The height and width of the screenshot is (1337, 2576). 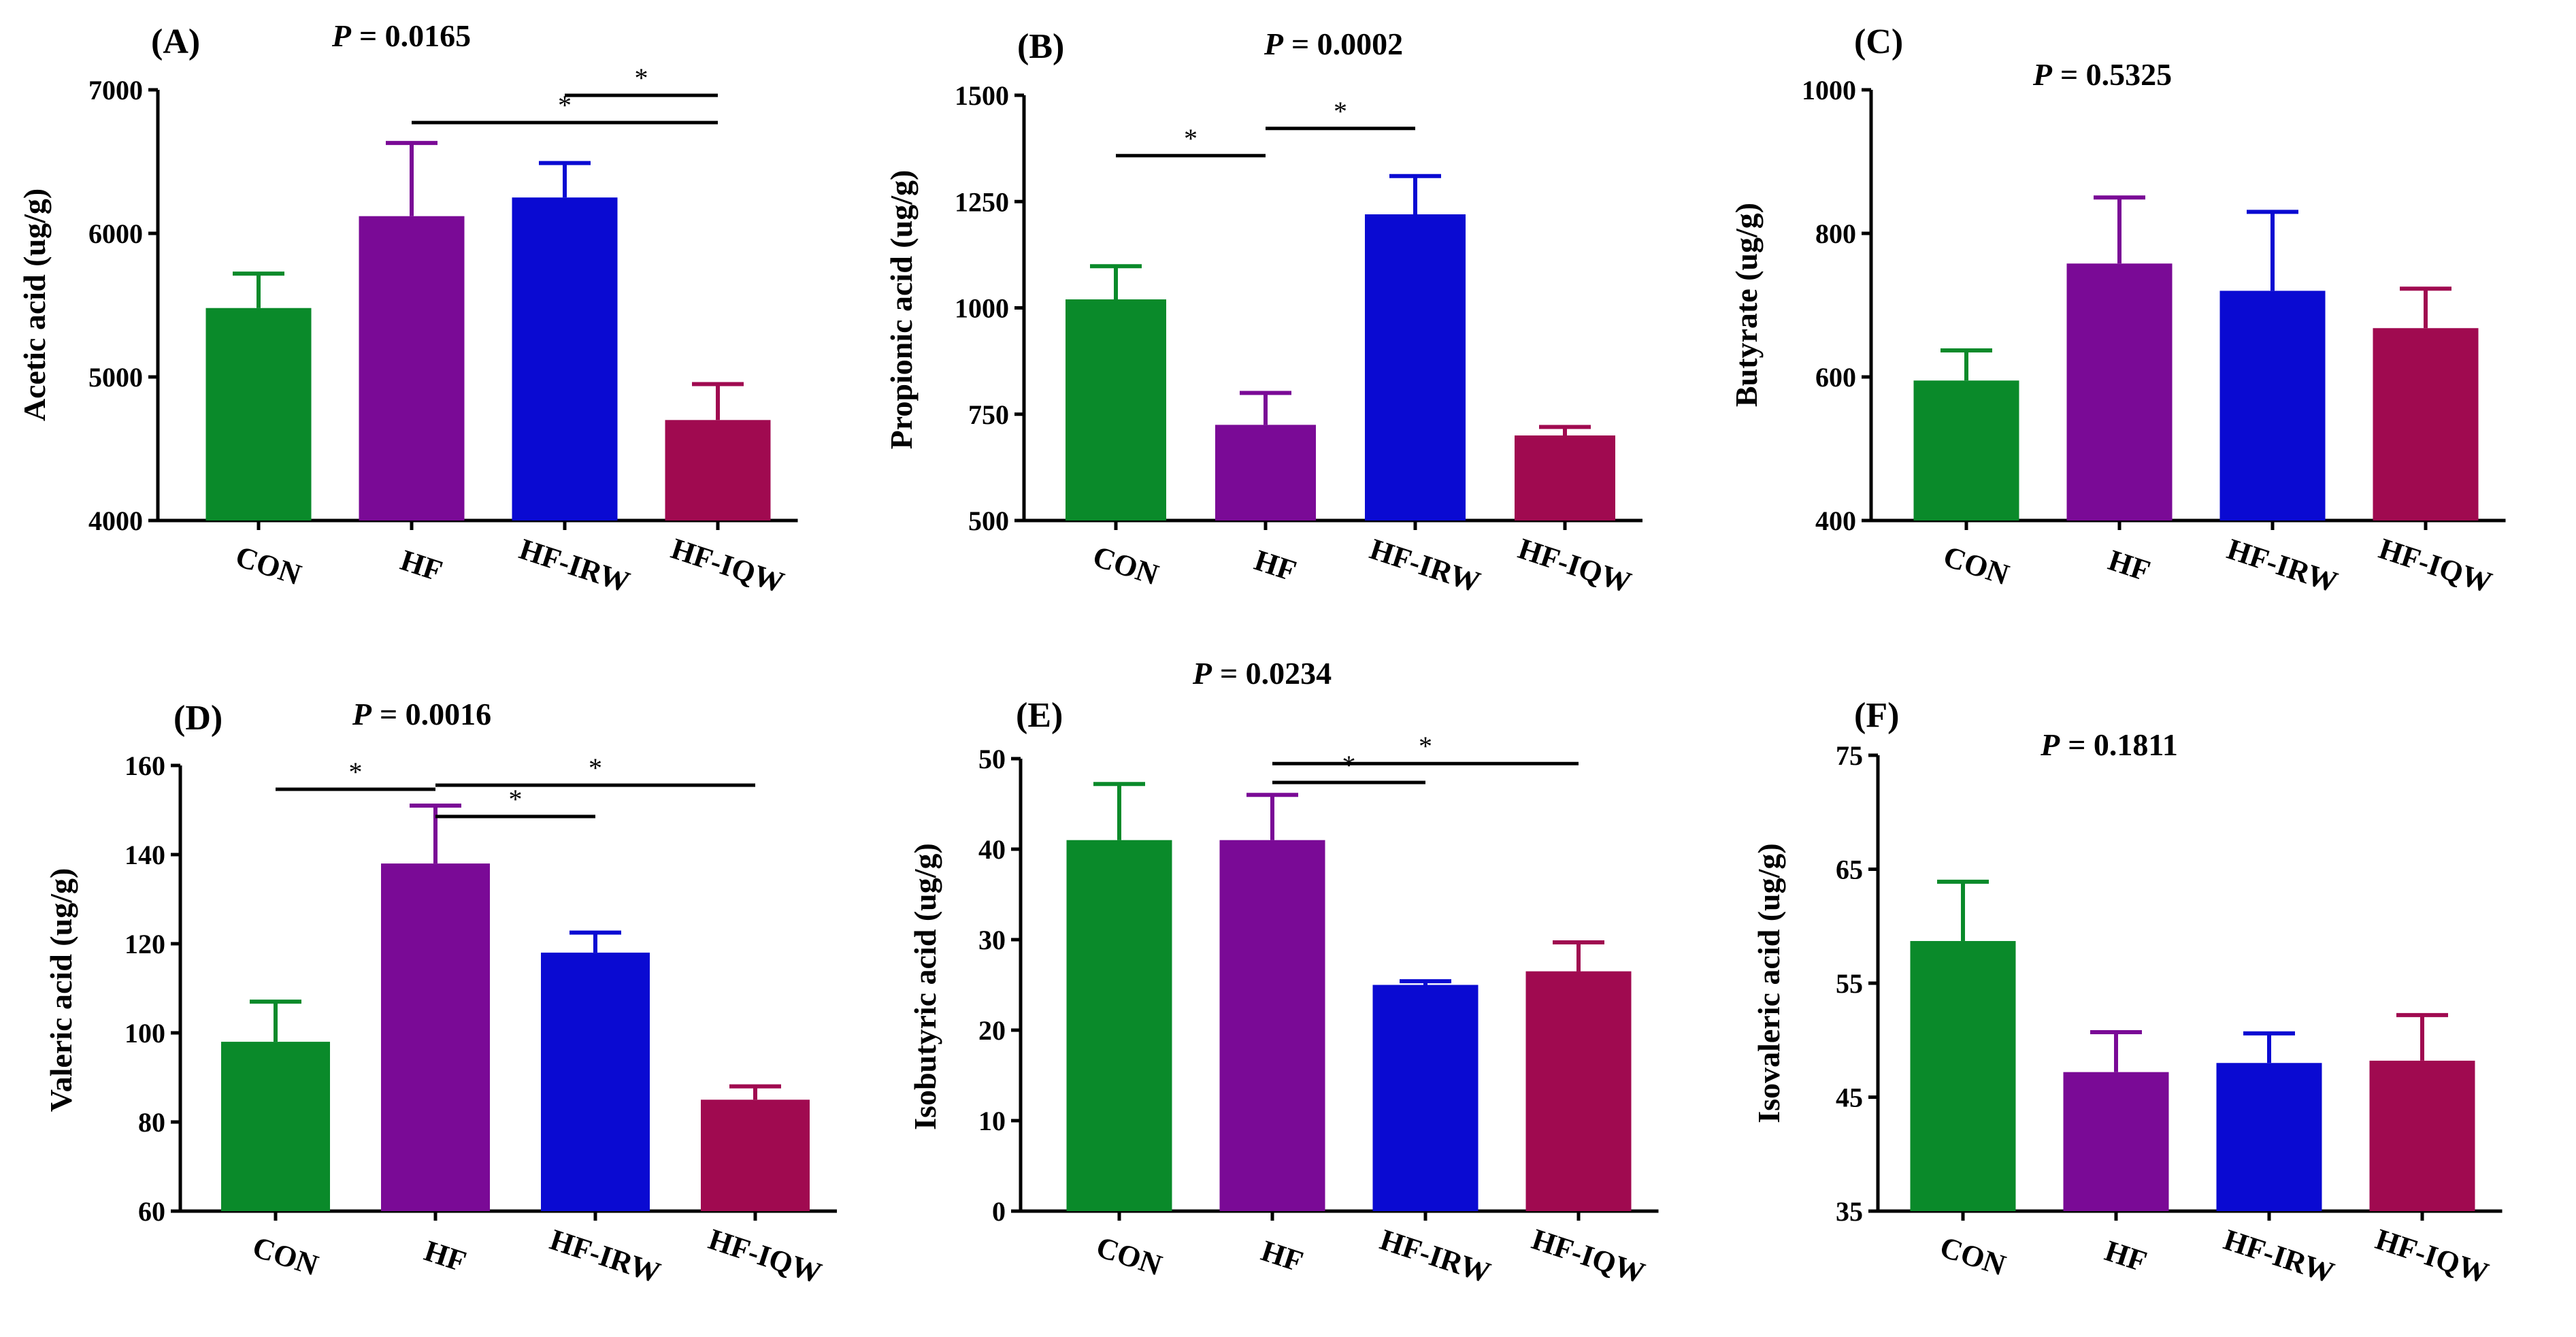 What do you see at coordinates (1836, 233) in the screenshot?
I see `y-tick-label: 800` at bounding box center [1836, 233].